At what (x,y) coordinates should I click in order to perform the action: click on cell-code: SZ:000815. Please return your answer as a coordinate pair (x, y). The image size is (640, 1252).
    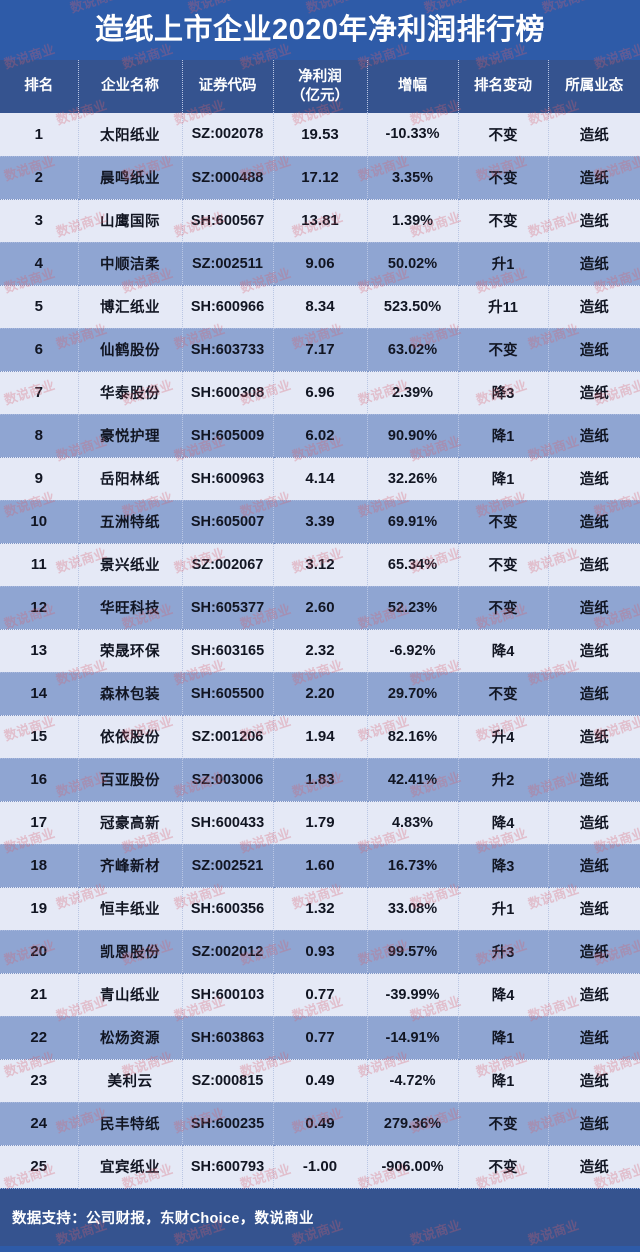
    Looking at the image, I should click on (228, 1081).